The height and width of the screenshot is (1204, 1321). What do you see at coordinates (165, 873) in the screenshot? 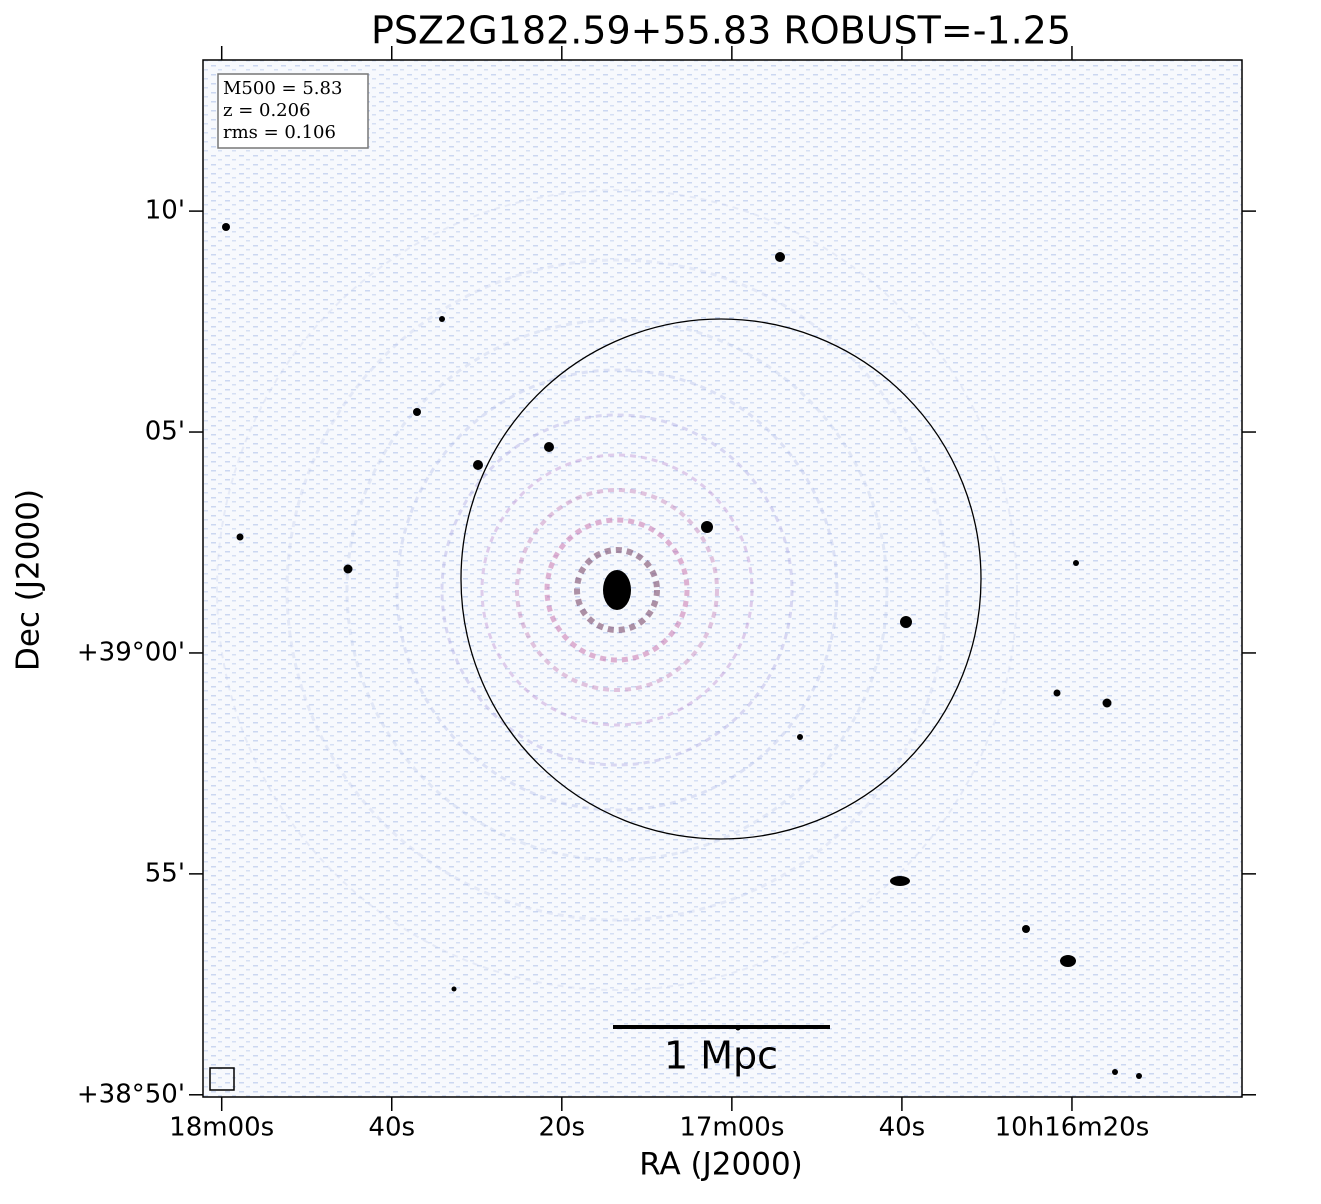
I see `y-tick-label: 55'` at bounding box center [165, 873].